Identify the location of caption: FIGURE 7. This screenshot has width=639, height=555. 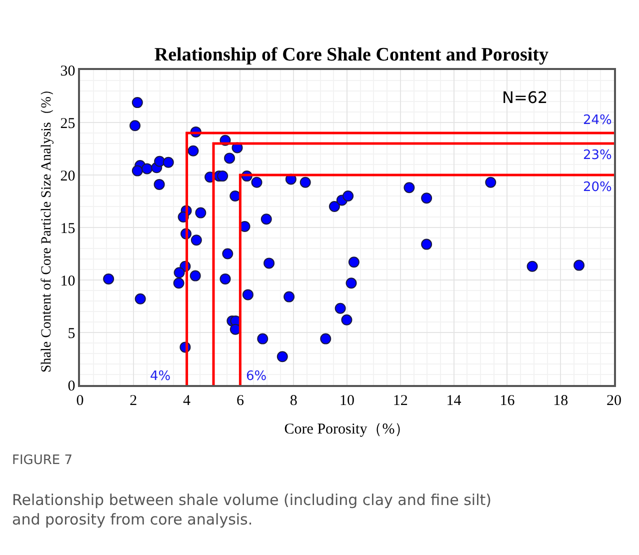
(42, 460).